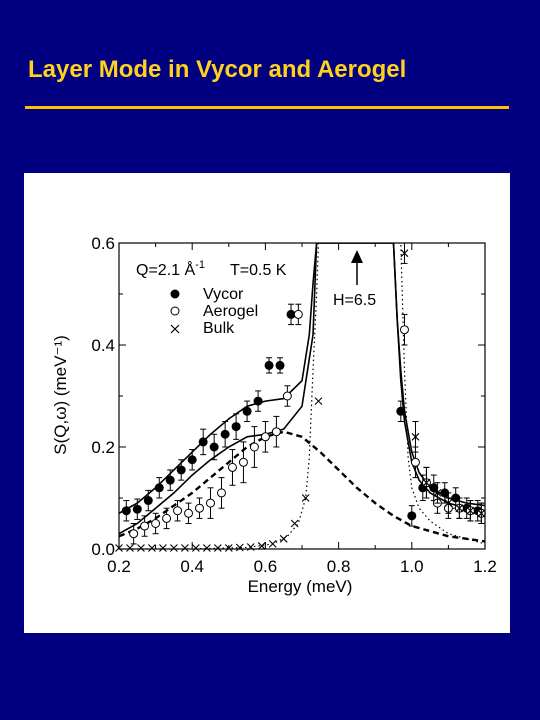 Image resolution: width=540 pixels, height=720 pixels. I want to click on t-condition: T=0.5 K, so click(258, 270).